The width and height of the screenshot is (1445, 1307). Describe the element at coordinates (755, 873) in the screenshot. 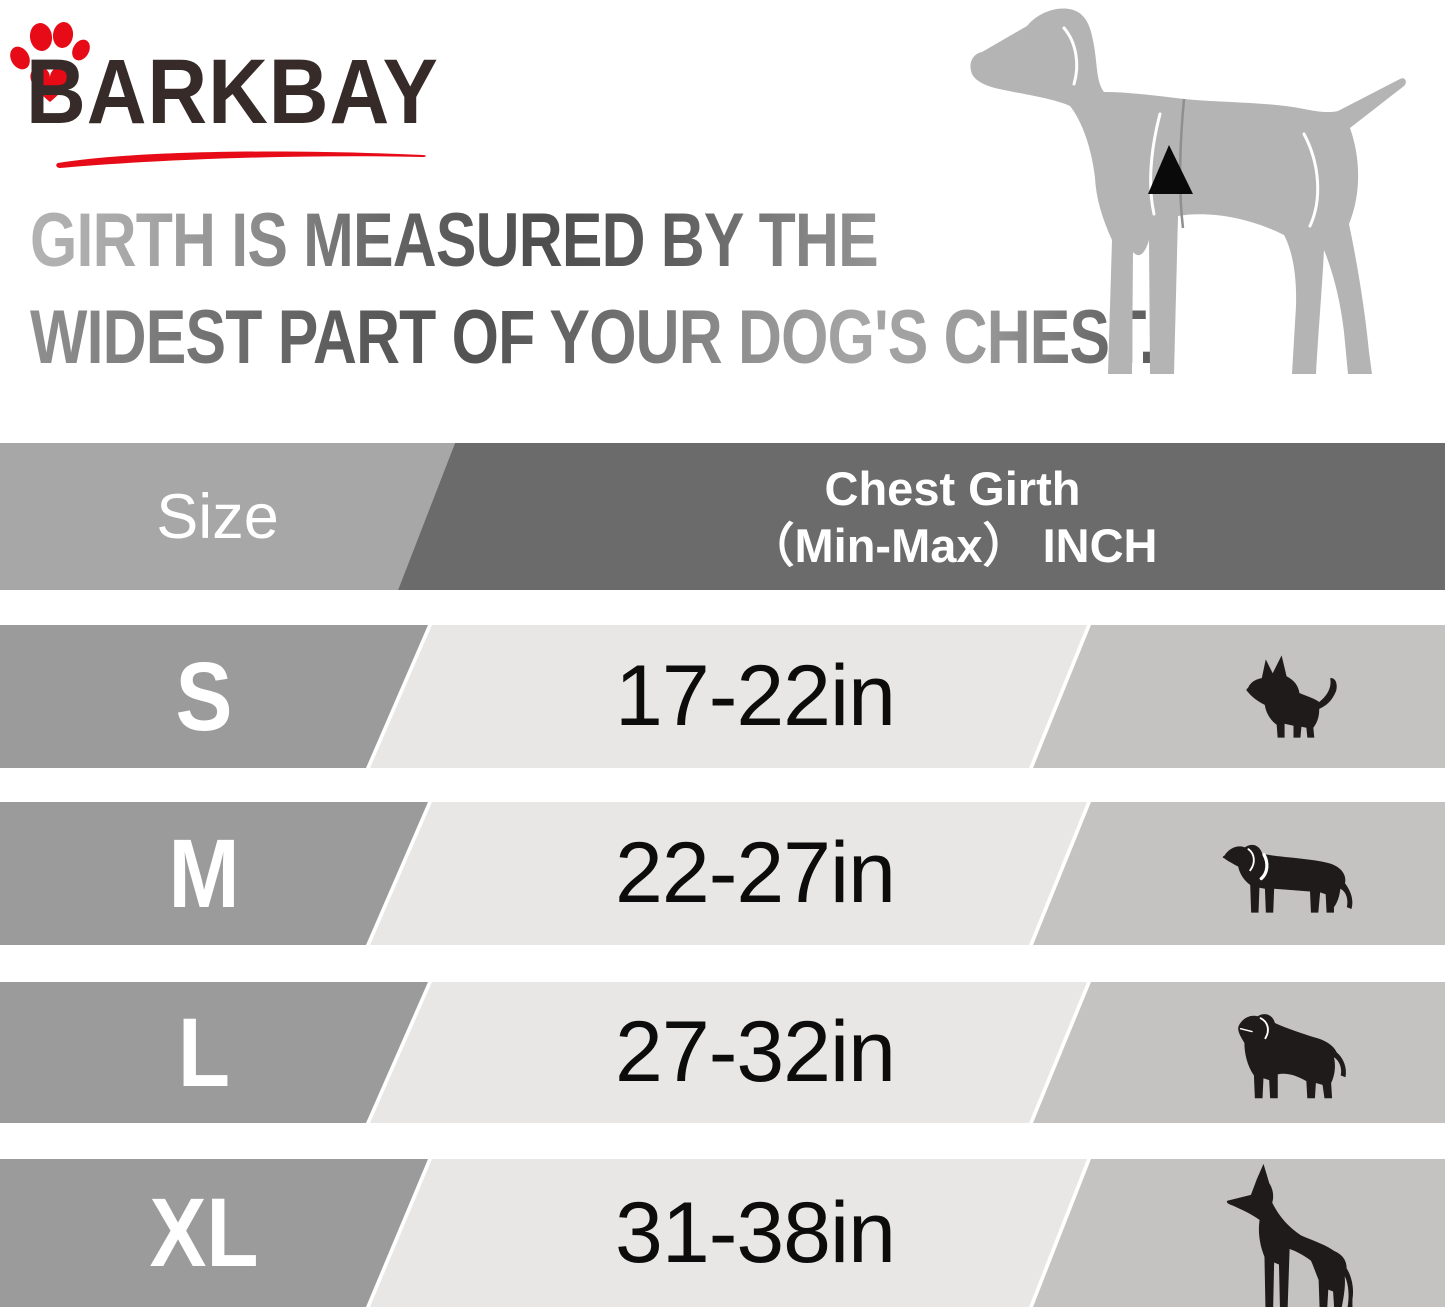

I see `girth-value-m: 22-27in` at that location.